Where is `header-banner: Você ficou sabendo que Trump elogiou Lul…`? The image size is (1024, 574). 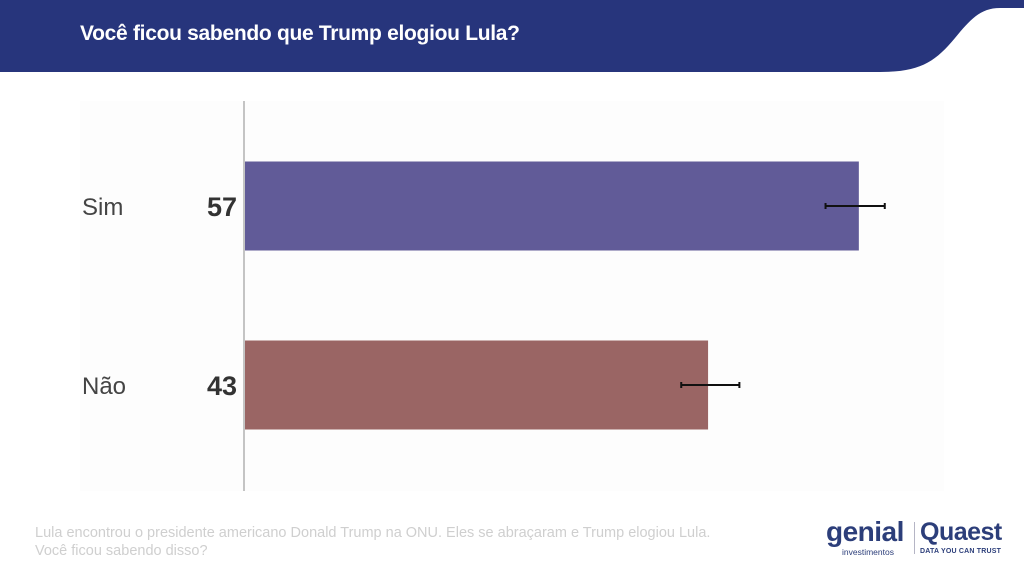
header-banner: Você ficou sabendo que Trump elogiou Lul… is located at coordinates (512, 37).